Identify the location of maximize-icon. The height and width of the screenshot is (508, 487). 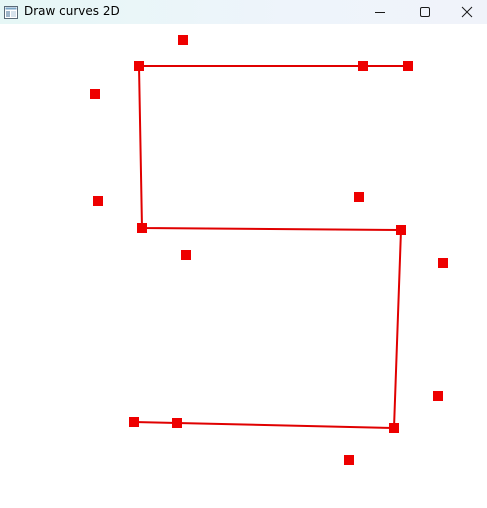
(425, 12).